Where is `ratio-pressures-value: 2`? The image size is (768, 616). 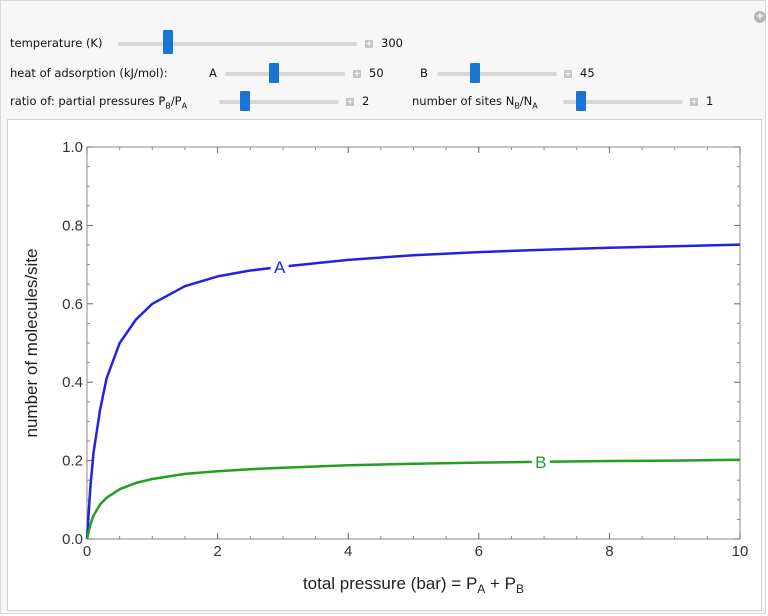 ratio-pressures-value: 2 is located at coordinates (366, 101).